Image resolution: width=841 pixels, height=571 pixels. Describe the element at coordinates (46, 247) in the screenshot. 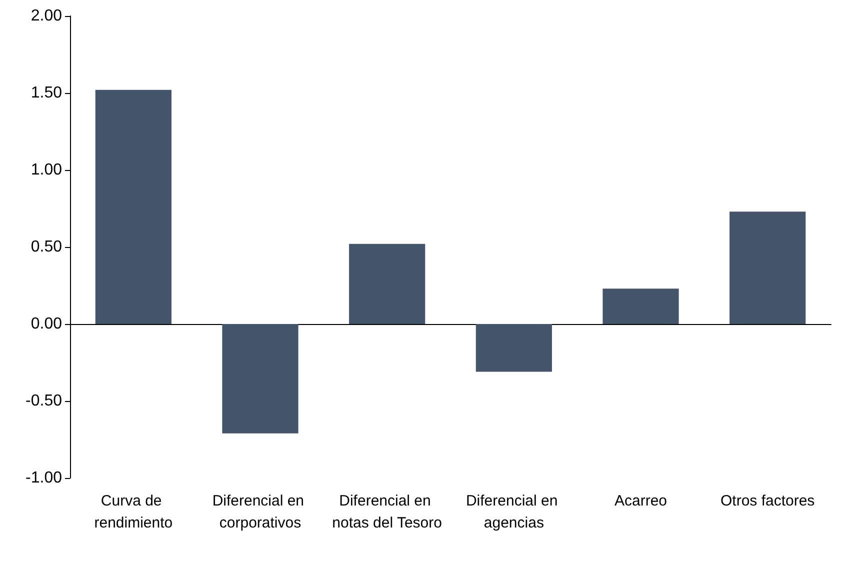

I see `y-tick-label: 0.50` at that location.